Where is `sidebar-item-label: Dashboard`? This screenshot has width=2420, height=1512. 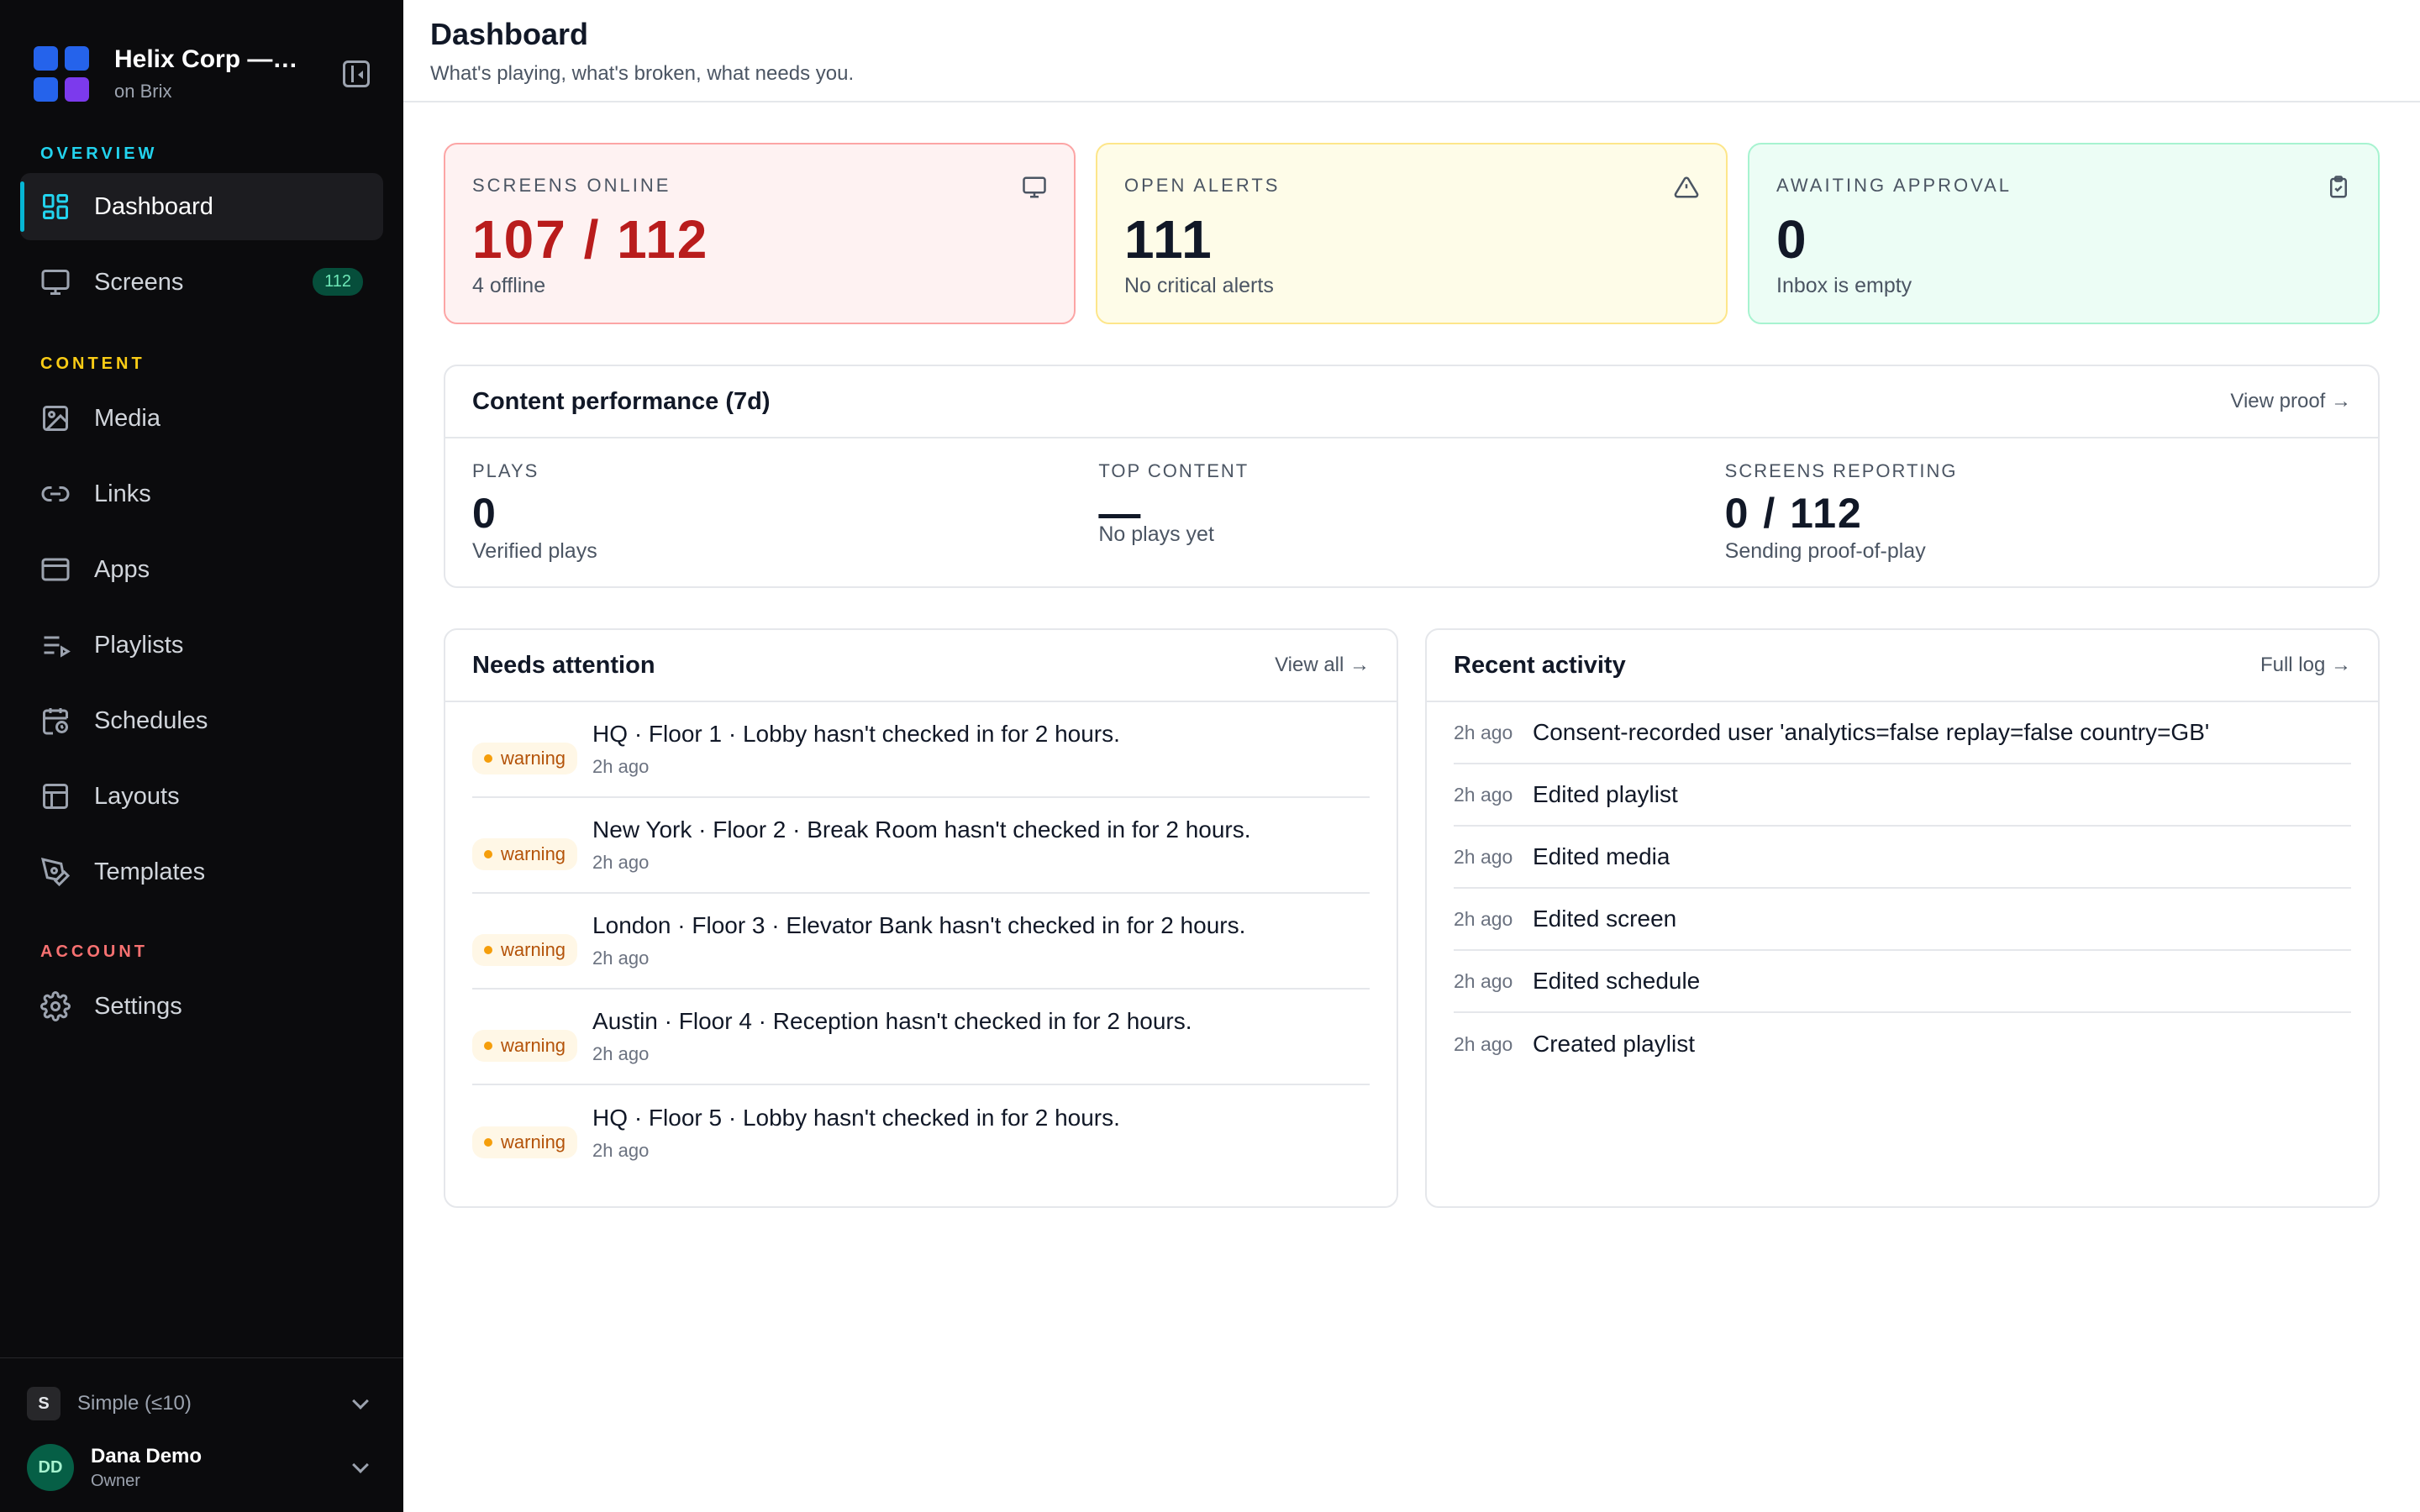
sidebar-item-label: Dashboard is located at coordinates (153, 206).